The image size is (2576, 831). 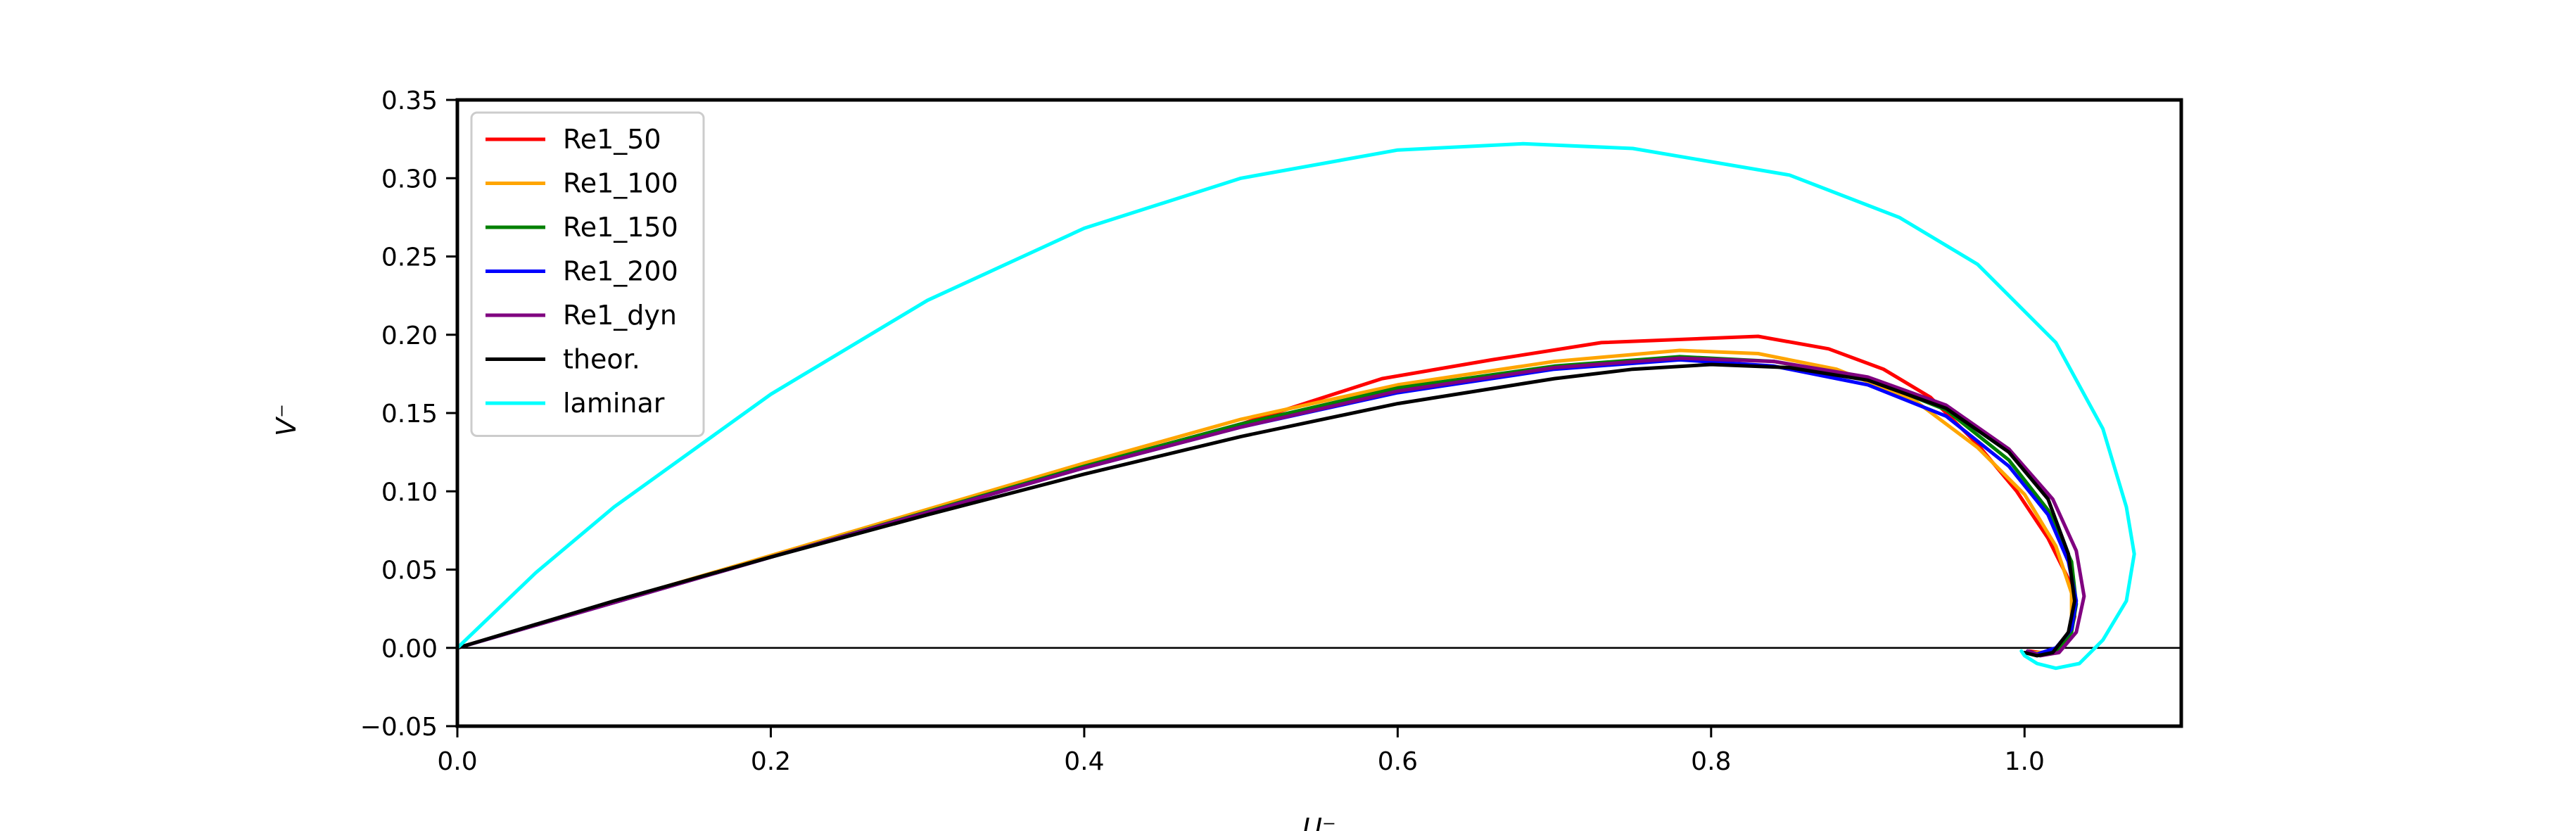 What do you see at coordinates (612, 139) in the screenshot?
I see `legend-entry-label: Re1_50` at bounding box center [612, 139].